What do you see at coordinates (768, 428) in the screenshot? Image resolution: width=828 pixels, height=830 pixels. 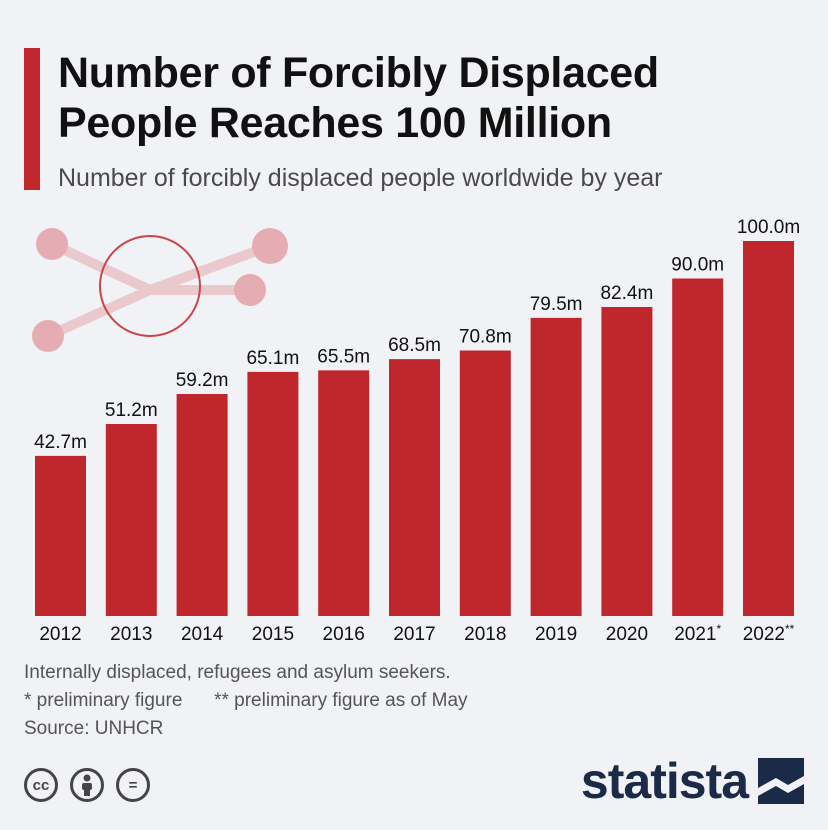 I see `bar-2022` at bounding box center [768, 428].